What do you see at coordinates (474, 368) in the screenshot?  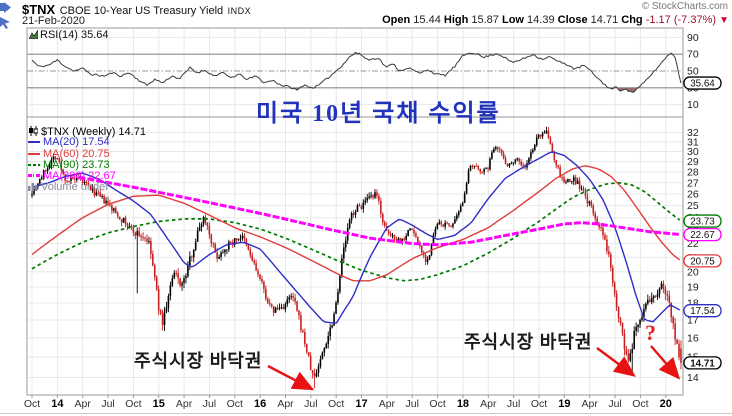 I see `annotation-arrows` at bounding box center [474, 368].